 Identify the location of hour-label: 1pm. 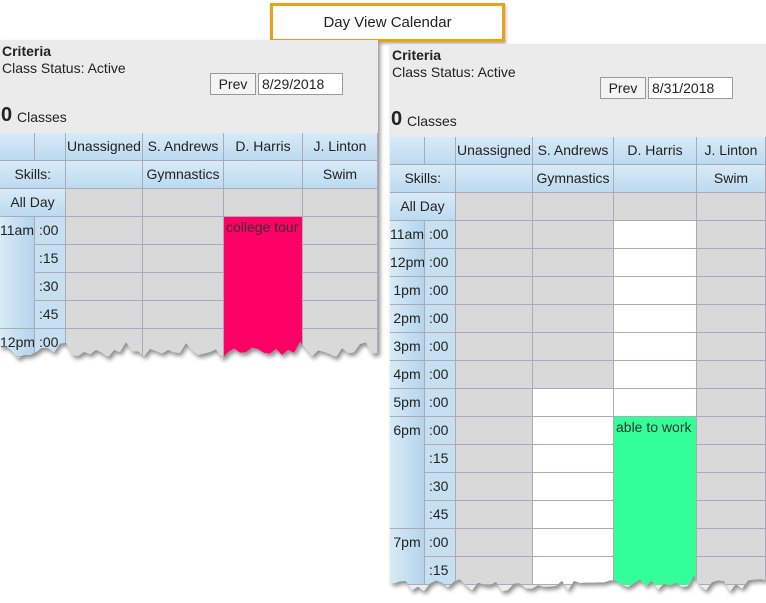
(407, 291).